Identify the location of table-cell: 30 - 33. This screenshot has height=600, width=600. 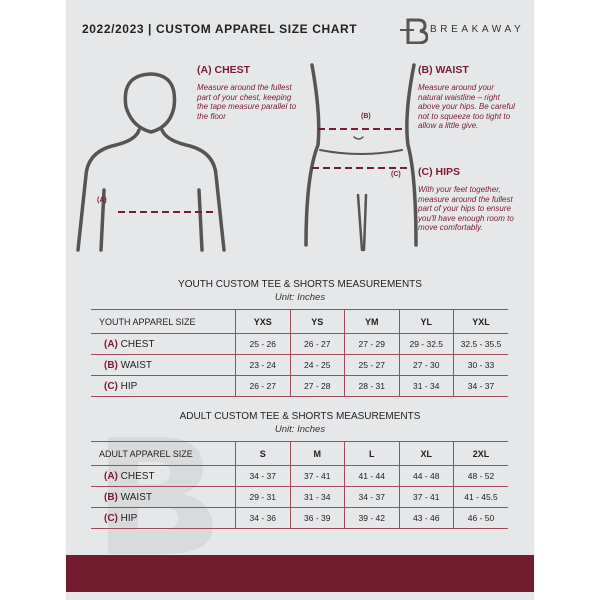
(480, 365).